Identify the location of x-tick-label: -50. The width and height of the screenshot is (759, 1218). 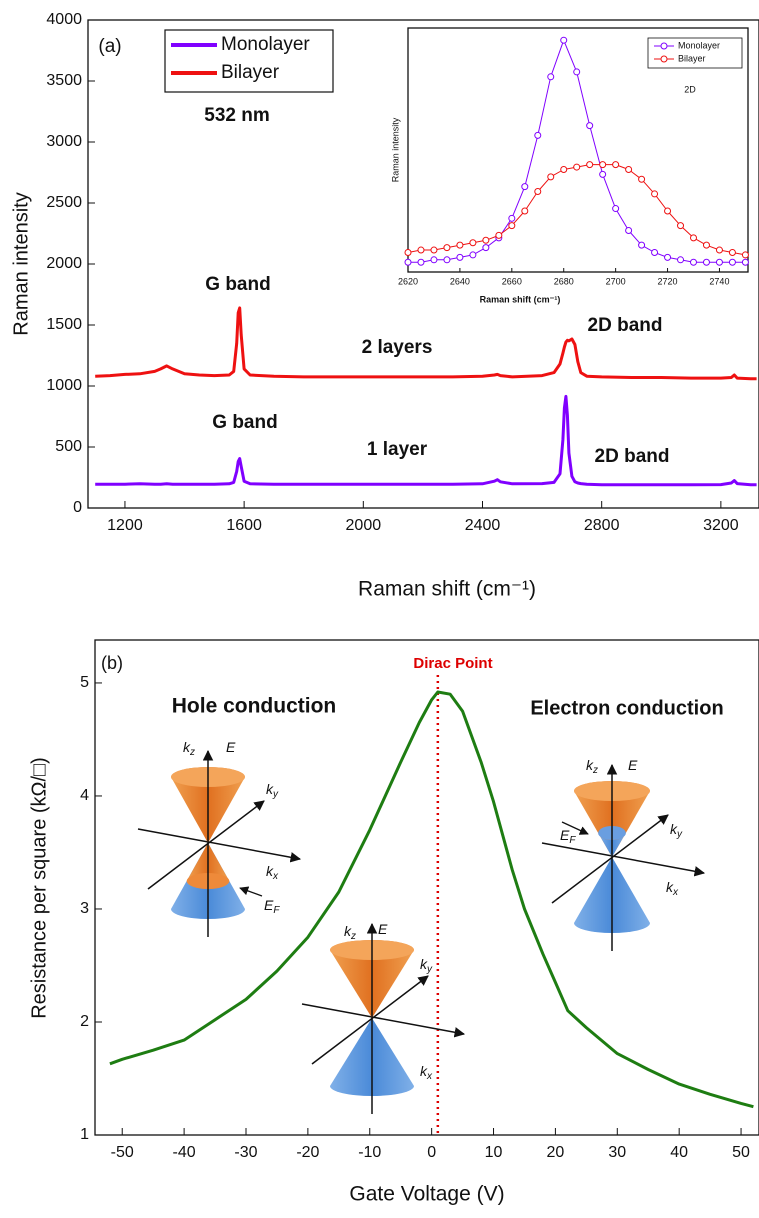
(122, 1152).